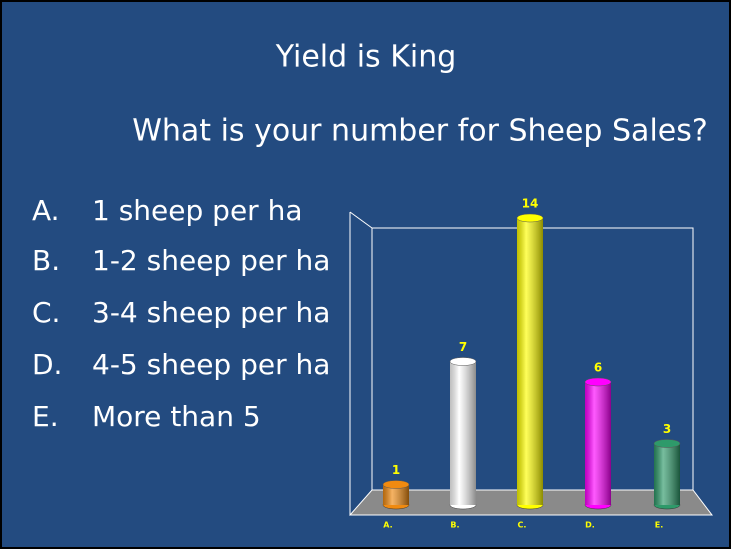 Image resolution: width=731 pixels, height=549 pixels. Describe the element at coordinates (667, 429) in the screenshot. I see `data-label: 3` at that location.